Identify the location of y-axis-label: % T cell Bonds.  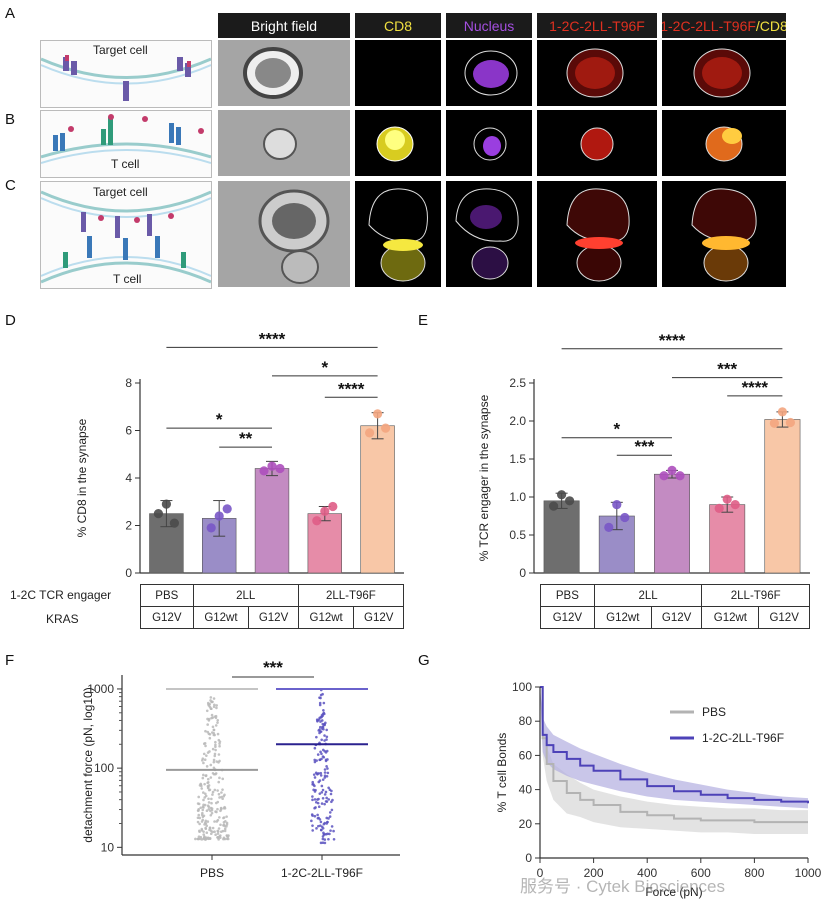
(502, 773).